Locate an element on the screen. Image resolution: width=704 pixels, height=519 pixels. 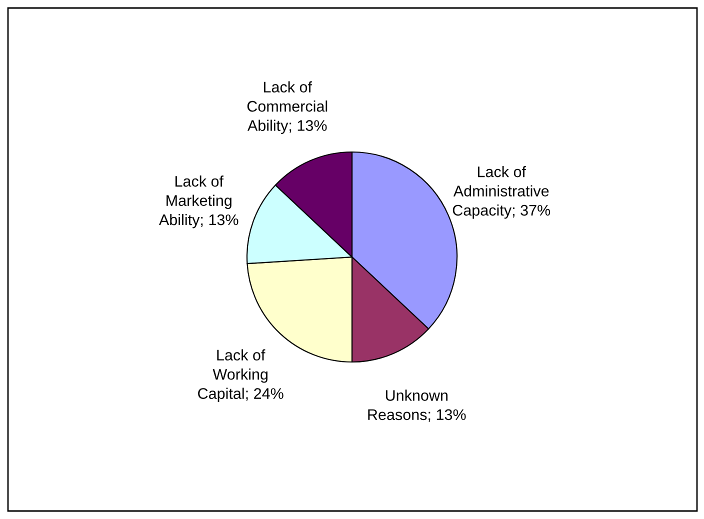
slice-label: Lack of Commercial Ability; 13% is located at coordinates (287, 107).